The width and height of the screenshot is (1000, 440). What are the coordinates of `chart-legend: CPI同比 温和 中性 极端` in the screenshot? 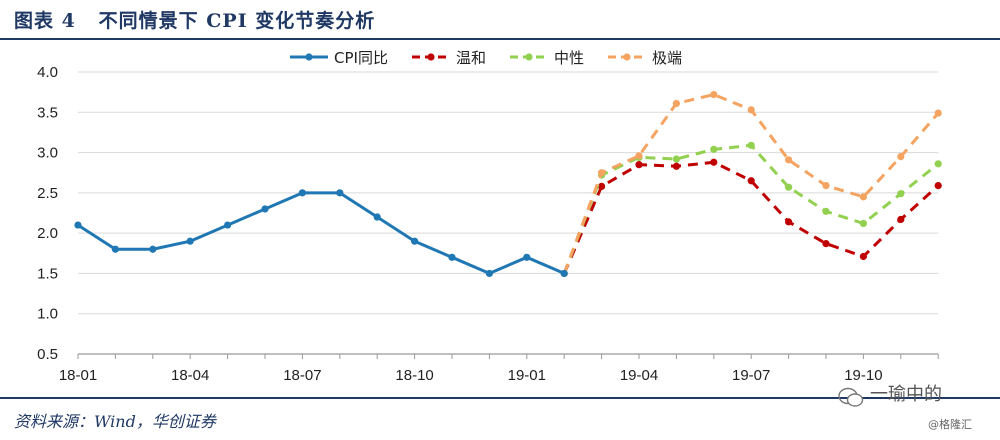 It's located at (496, 57).